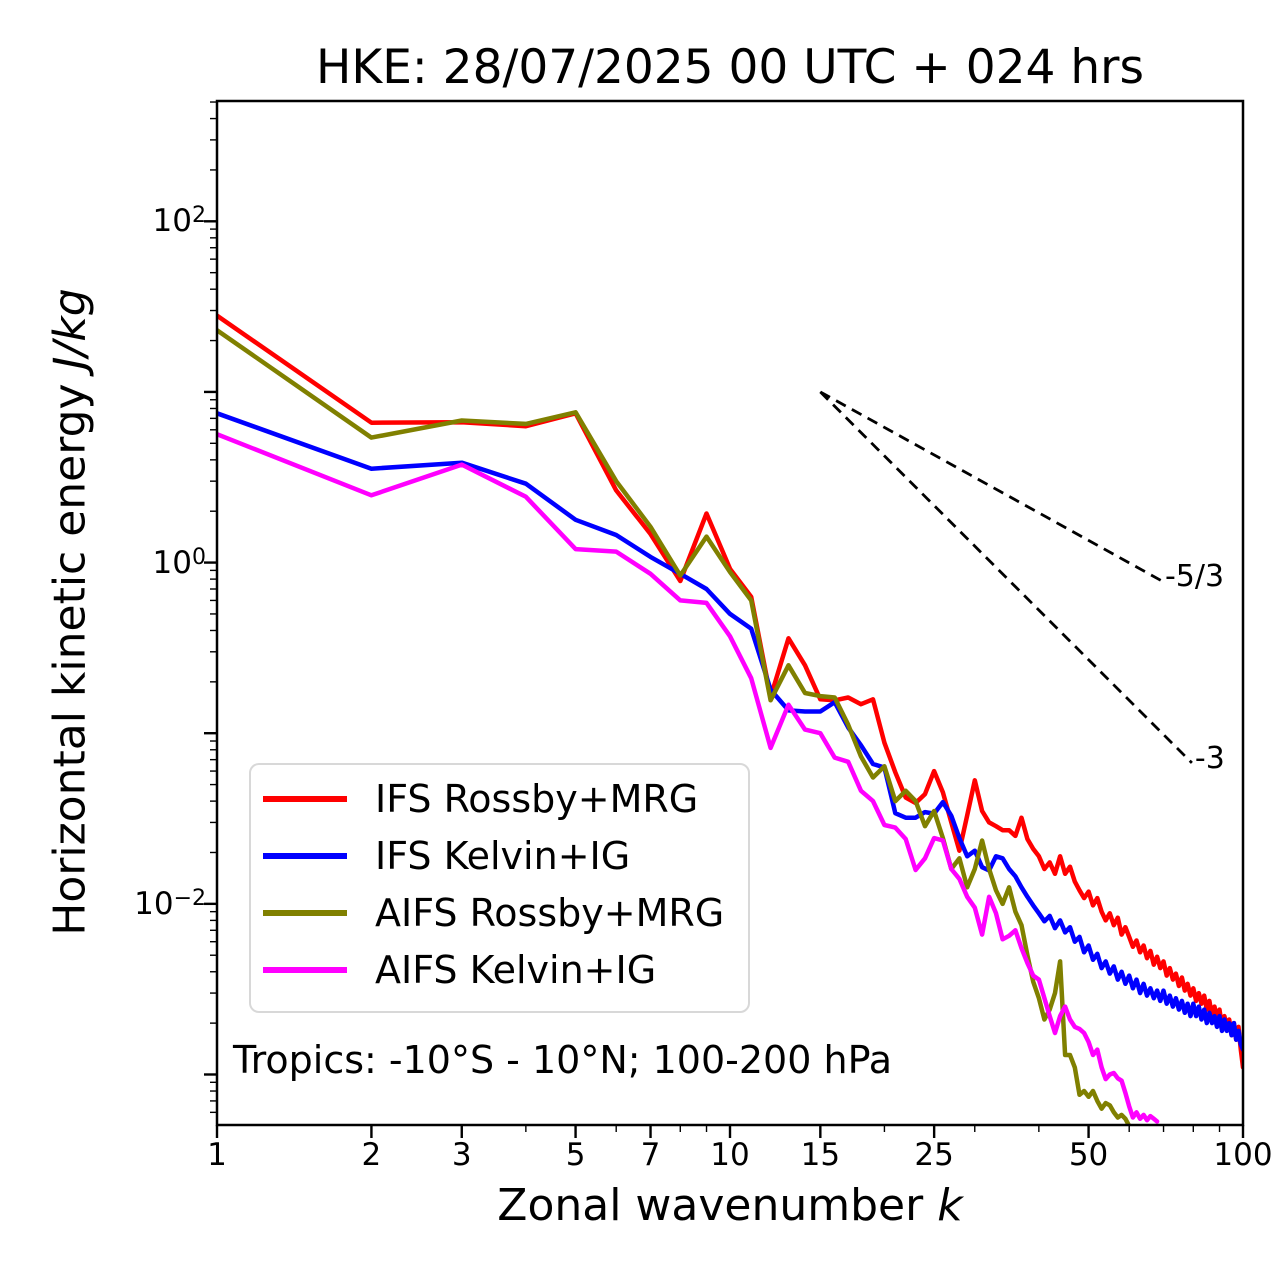  I want to click on legend-item-2: AIFS Rossby+MRG, so click(499, 912).